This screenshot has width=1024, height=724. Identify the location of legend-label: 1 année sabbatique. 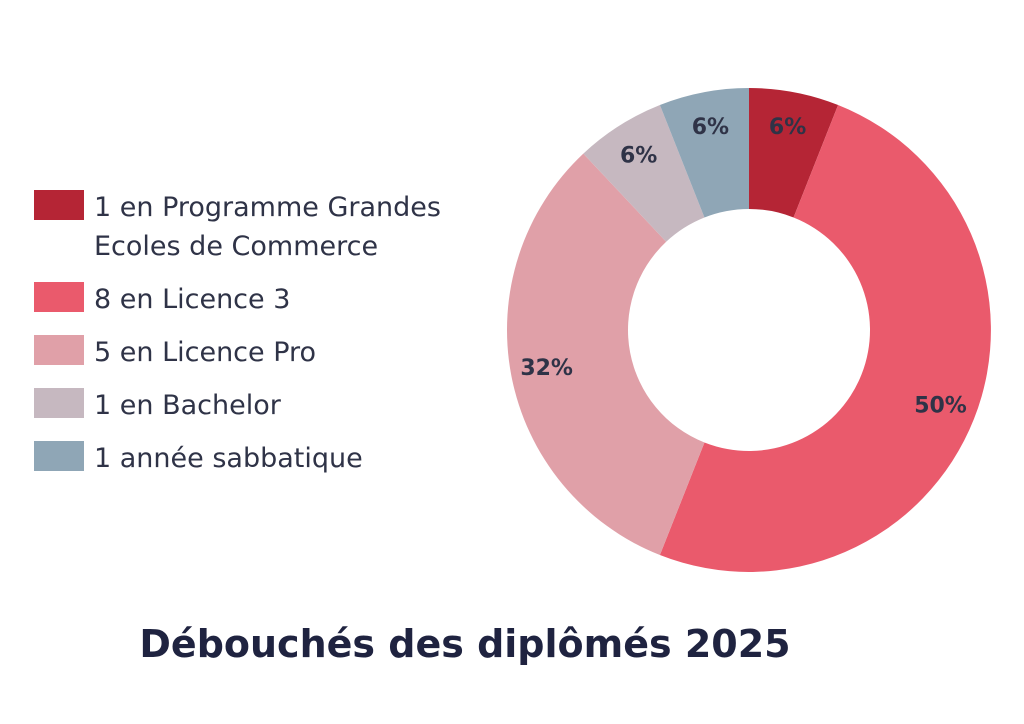
(228, 458).